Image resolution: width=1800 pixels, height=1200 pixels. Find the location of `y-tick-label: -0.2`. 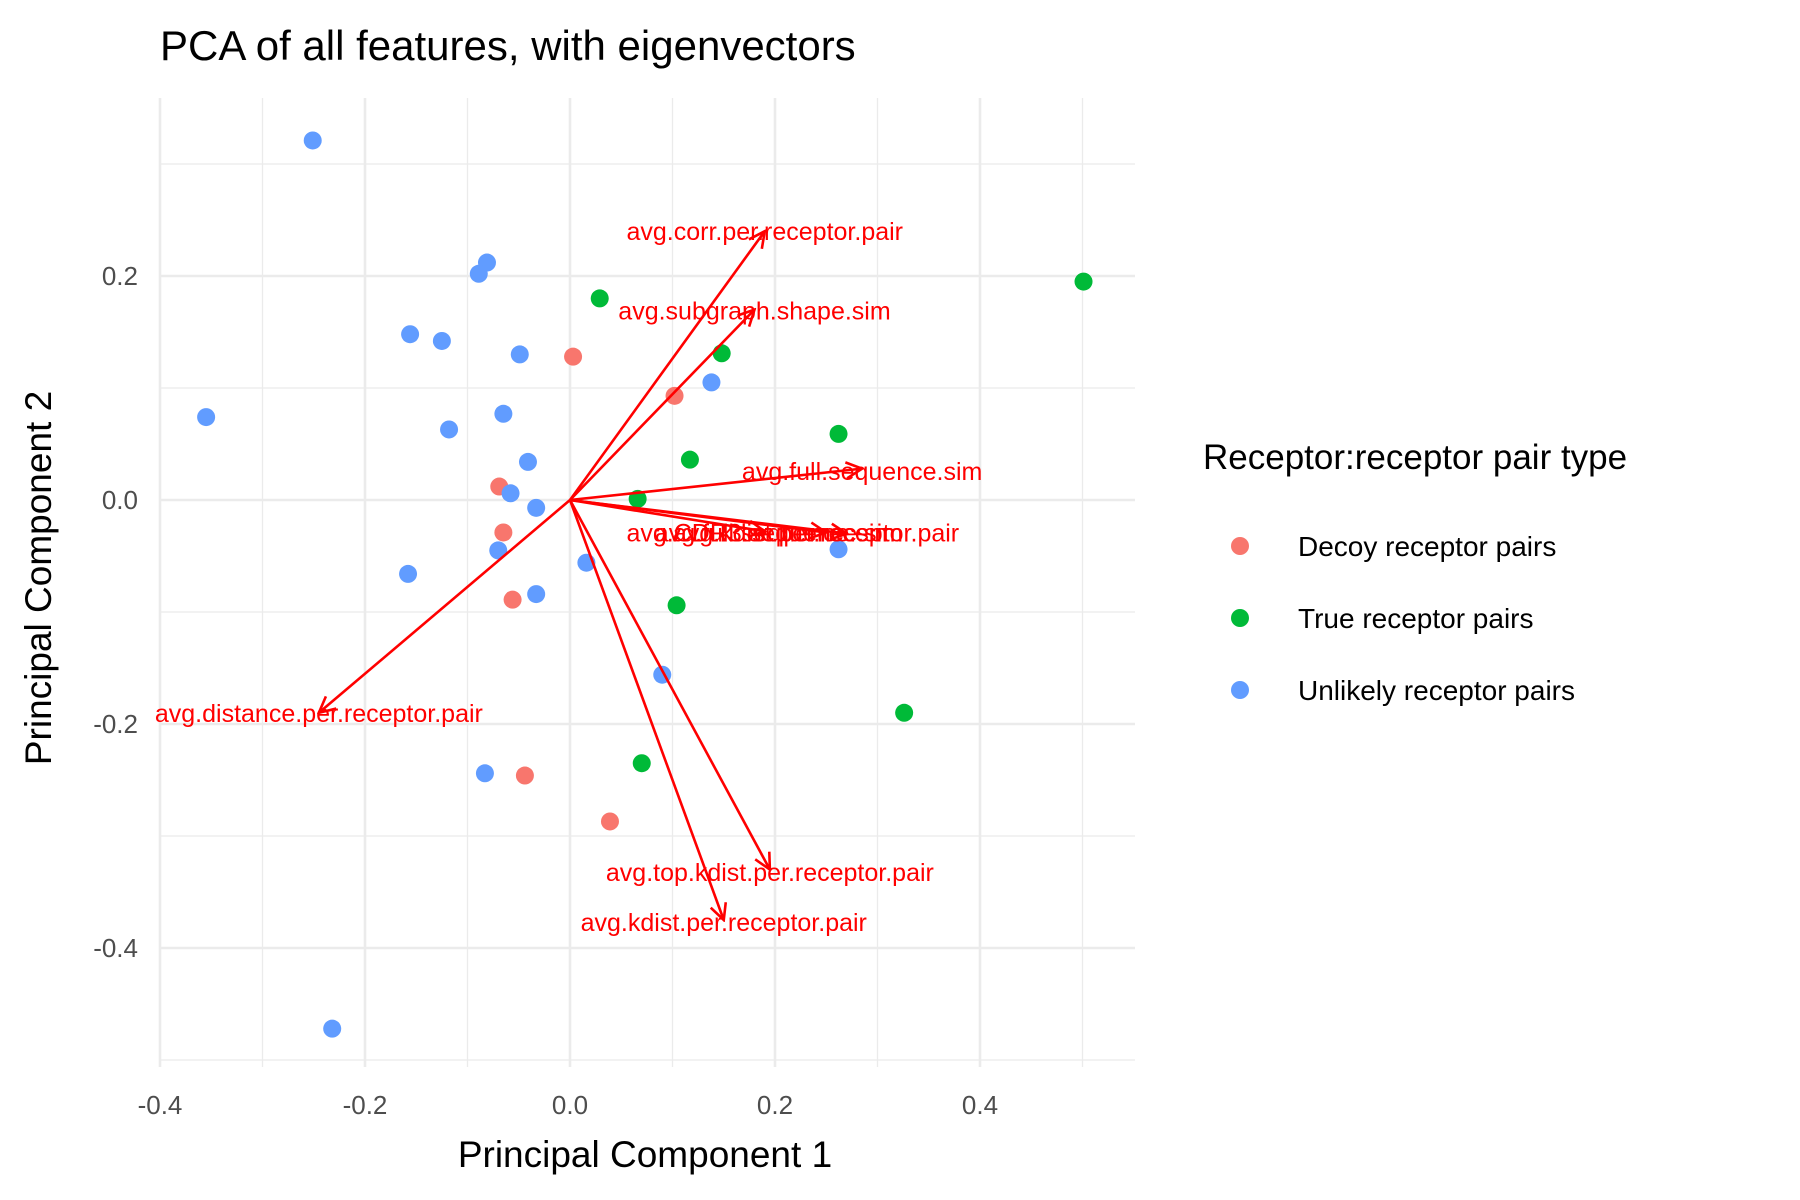

y-tick-label: -0.2 is located at coordinates (115, 724).